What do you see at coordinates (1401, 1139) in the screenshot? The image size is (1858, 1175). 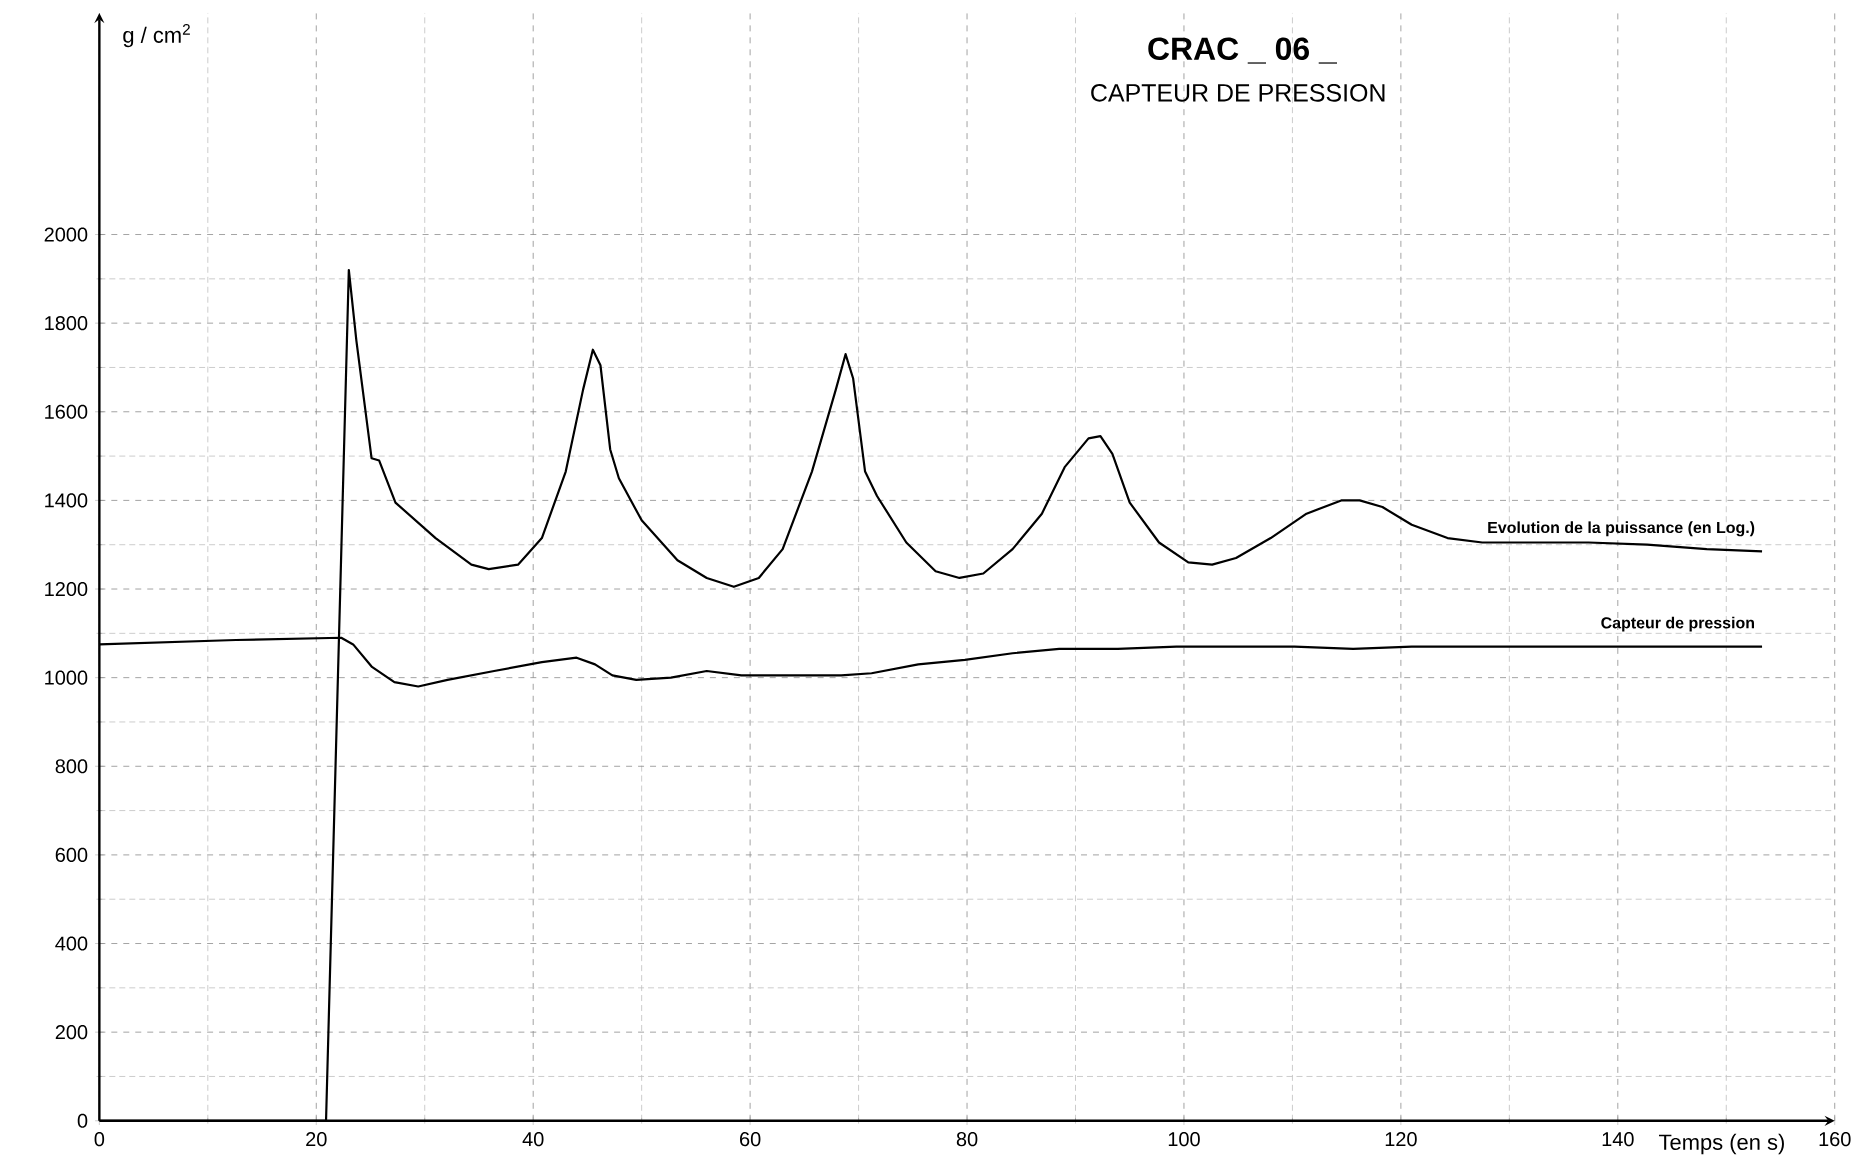 I see `x-tick-label: 120` at bounding box center [1401, 1139].